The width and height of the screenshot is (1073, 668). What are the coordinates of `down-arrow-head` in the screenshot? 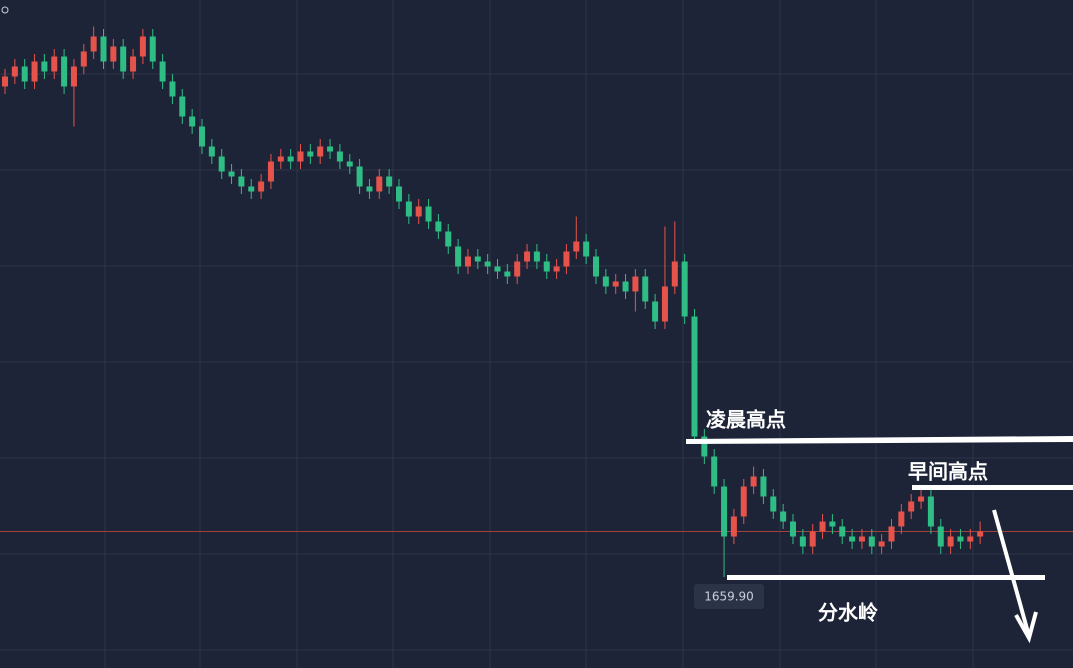 It's located at (1026, 627).